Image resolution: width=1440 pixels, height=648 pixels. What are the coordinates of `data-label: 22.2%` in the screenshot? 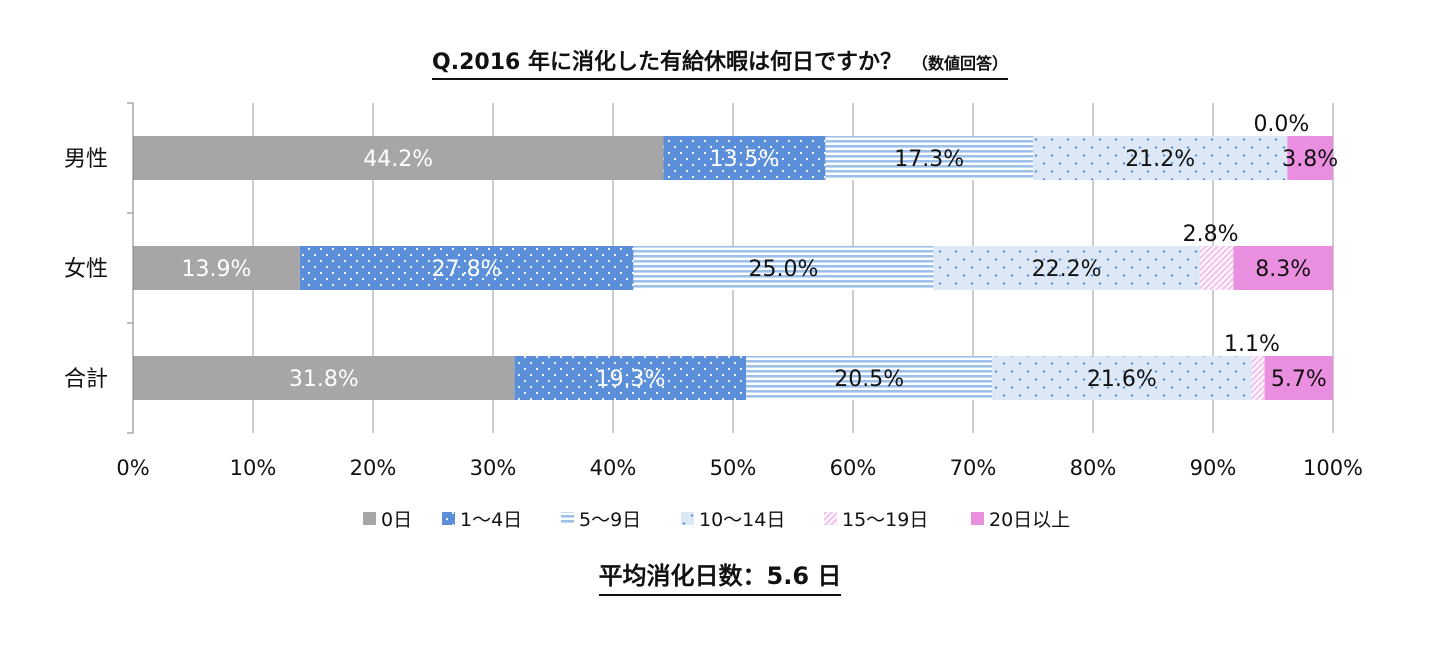 It's located at (1067, 269).